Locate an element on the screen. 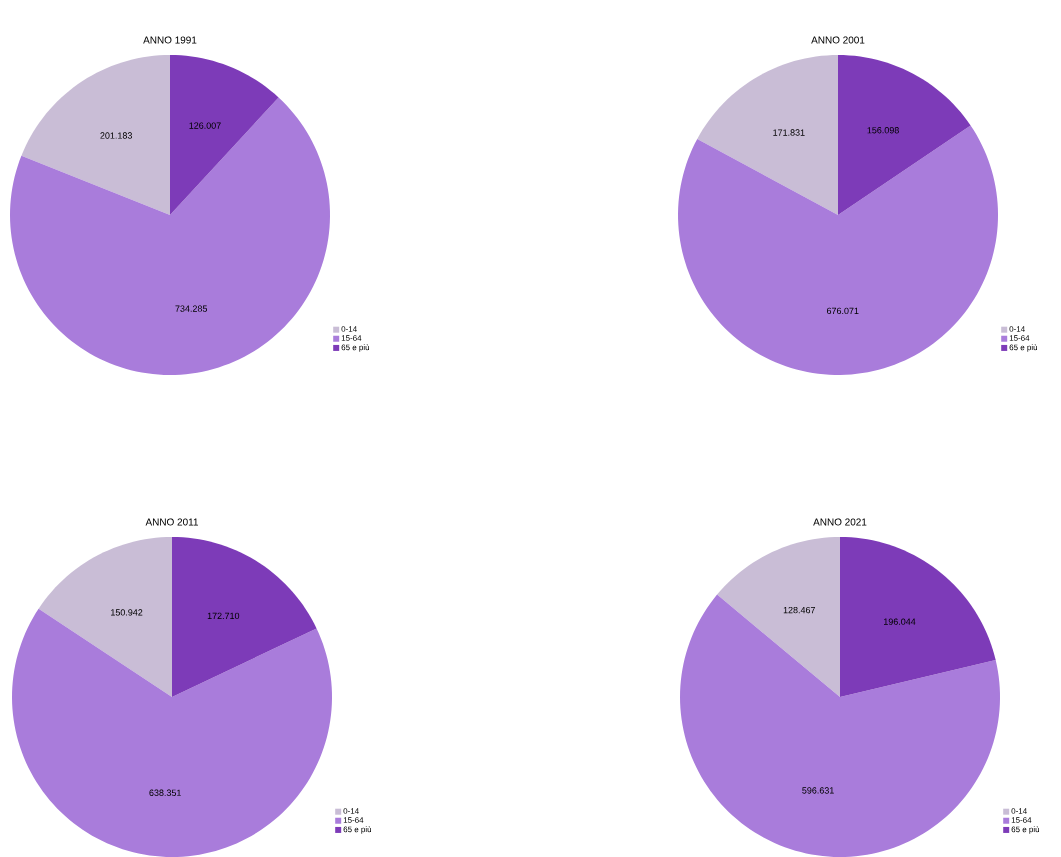  data-label: 638.351 is located at coordinates (165, 792).